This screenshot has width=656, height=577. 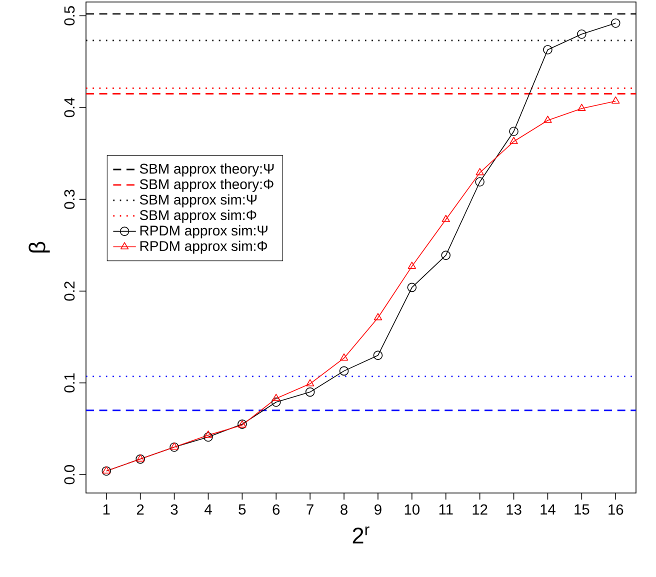 What do you see at coordinates (514, 509) in the screenshot?
I see `x-tick-label: 13` at bounding box center [514, 509].